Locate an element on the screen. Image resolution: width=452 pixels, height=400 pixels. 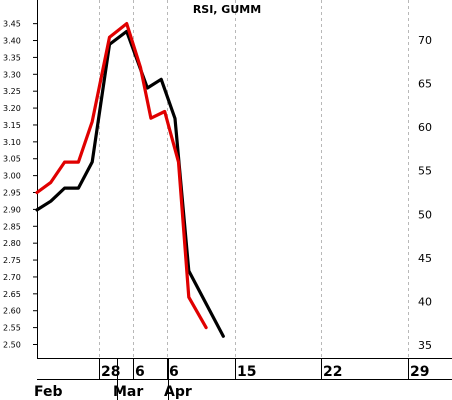
right-tick-label: 45 is located at coordinates (425, 258).